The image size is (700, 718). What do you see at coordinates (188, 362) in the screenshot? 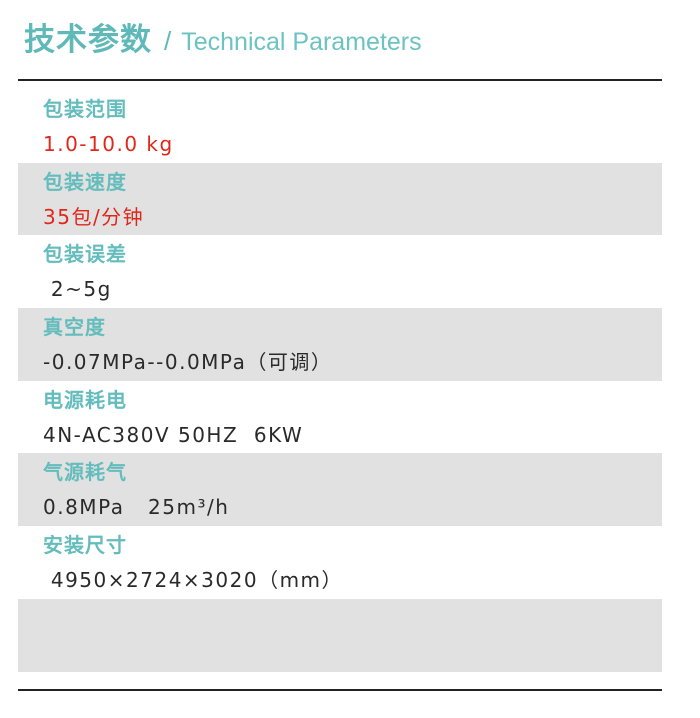
I see `param-value: -0.07MPa--0.0MPa（可调）` at bounding box center [188, 362].